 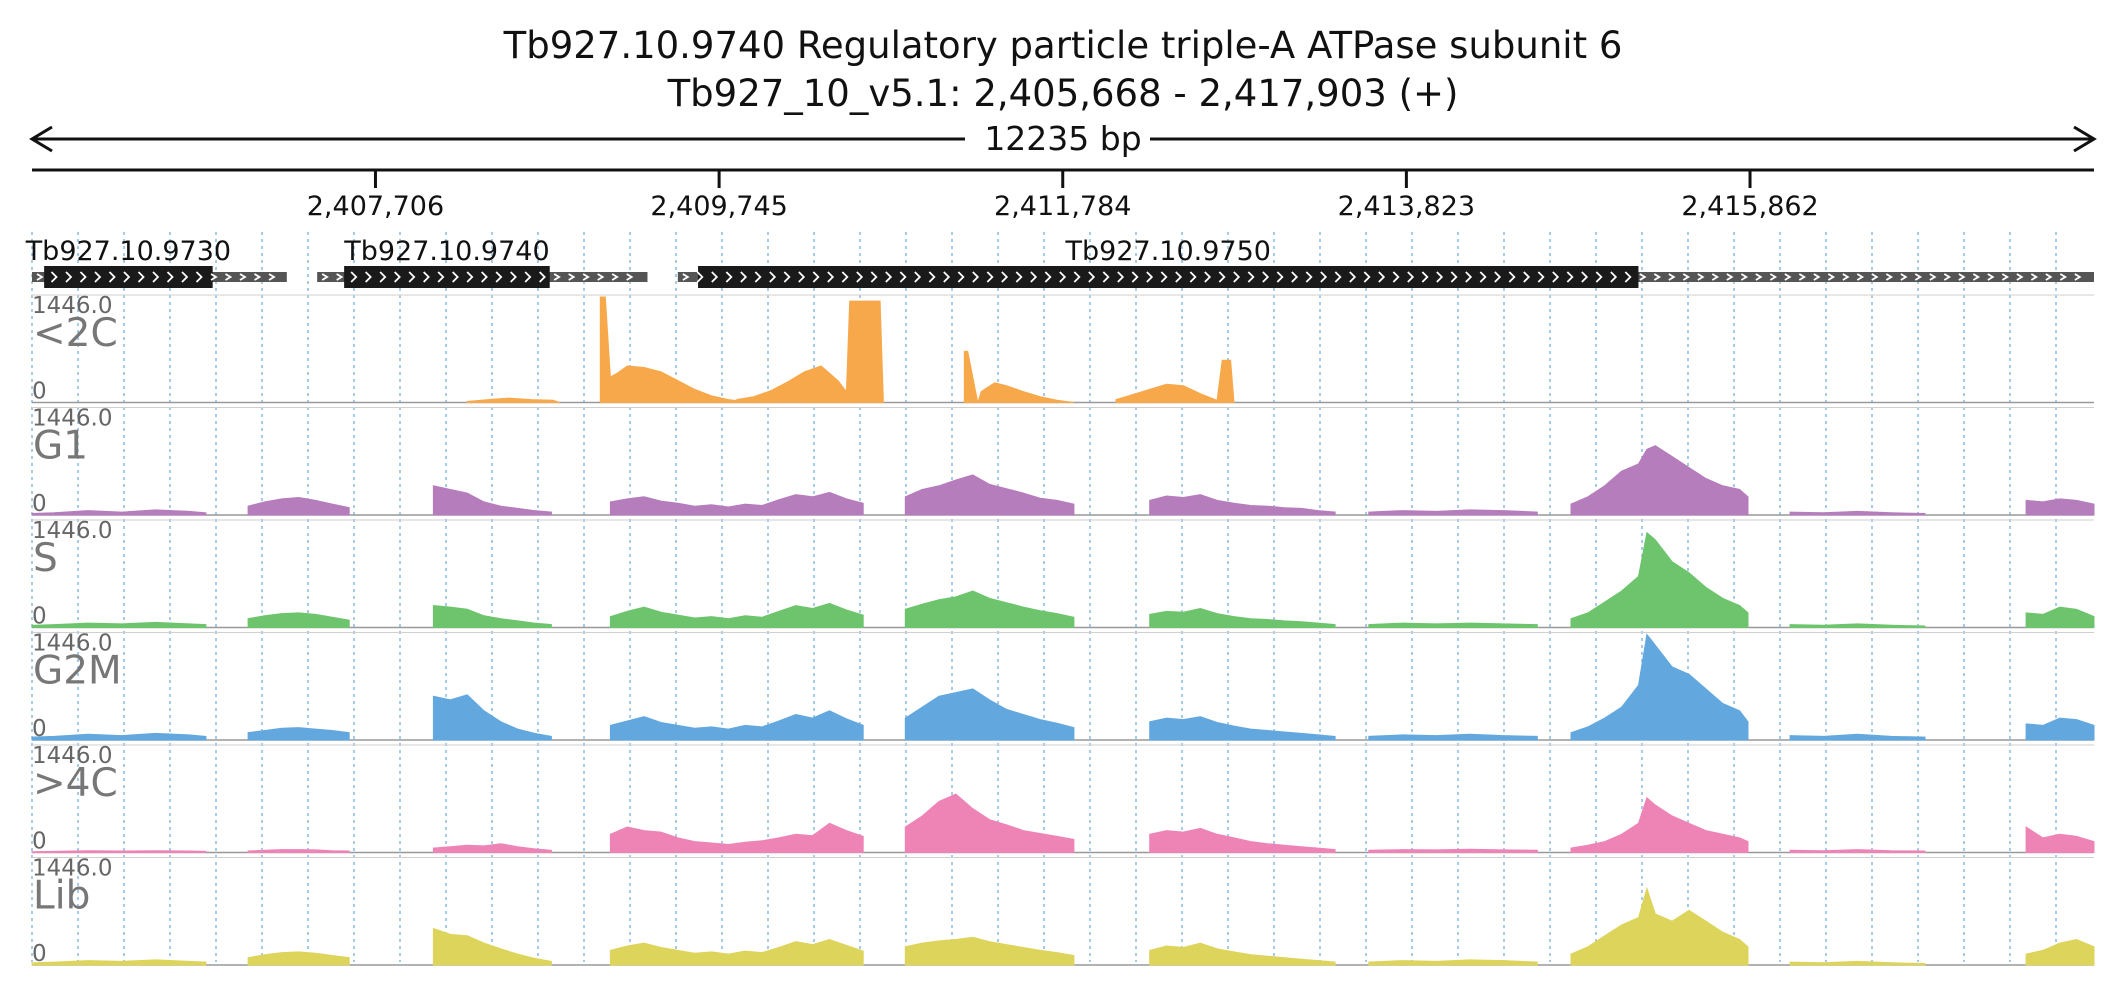 What do you see at coordinates (41, 139) in the screenshot?
I see `span-arrow-left-icon` at bounding box center [41, 139].